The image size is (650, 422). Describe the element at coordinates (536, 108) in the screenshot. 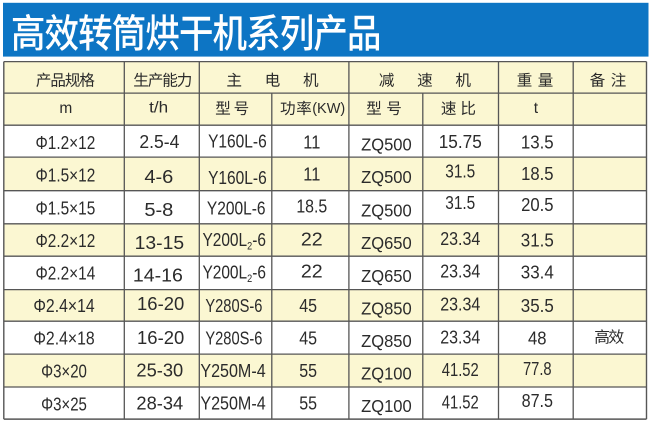

I see `svg-text: t` at that location.